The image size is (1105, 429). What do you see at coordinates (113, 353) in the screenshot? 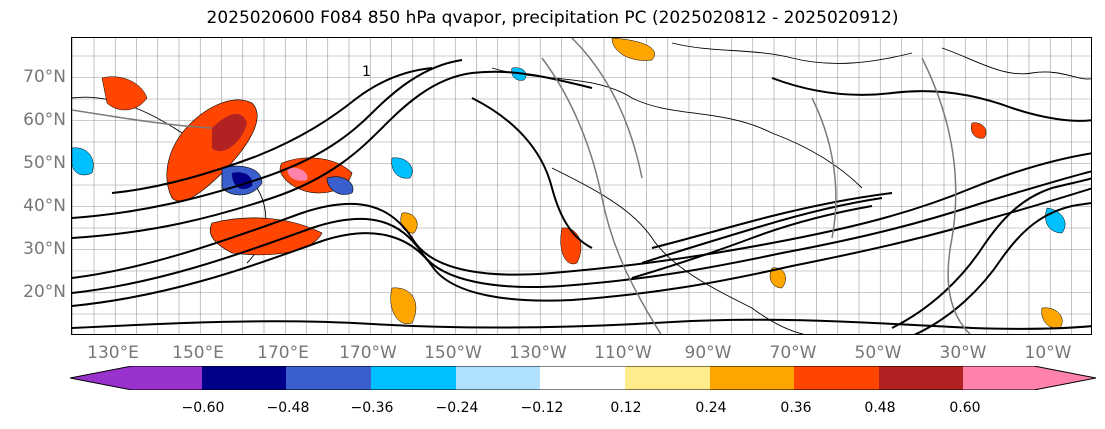
I see `lon-label-130e: 130°E` at bounding box center [113, 353].